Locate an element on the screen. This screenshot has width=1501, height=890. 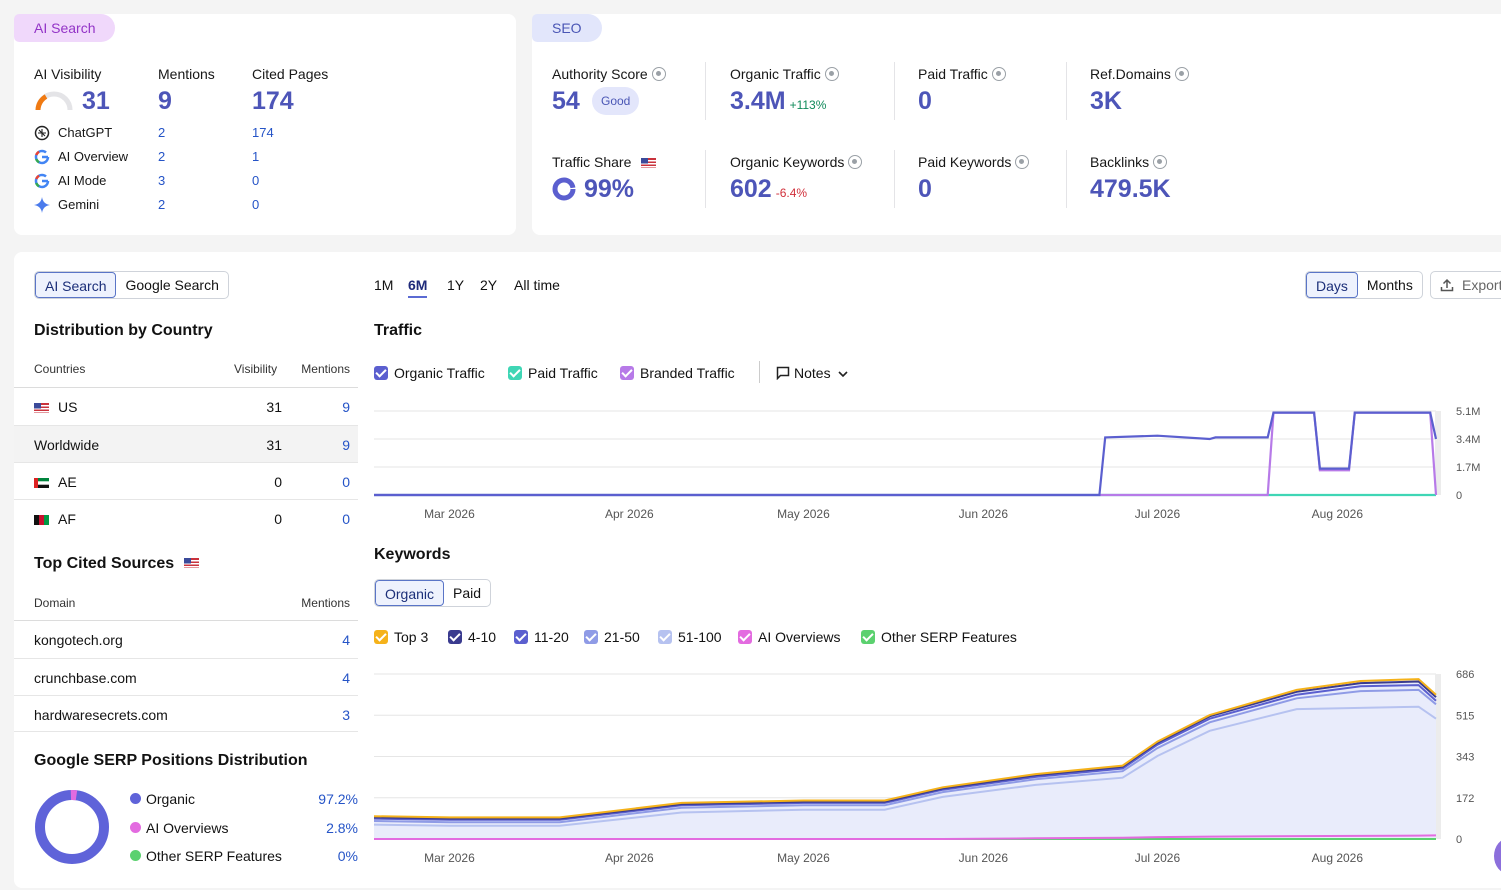
keywords-type-tabs: Organic Paid is located at coordinates (433, 593).